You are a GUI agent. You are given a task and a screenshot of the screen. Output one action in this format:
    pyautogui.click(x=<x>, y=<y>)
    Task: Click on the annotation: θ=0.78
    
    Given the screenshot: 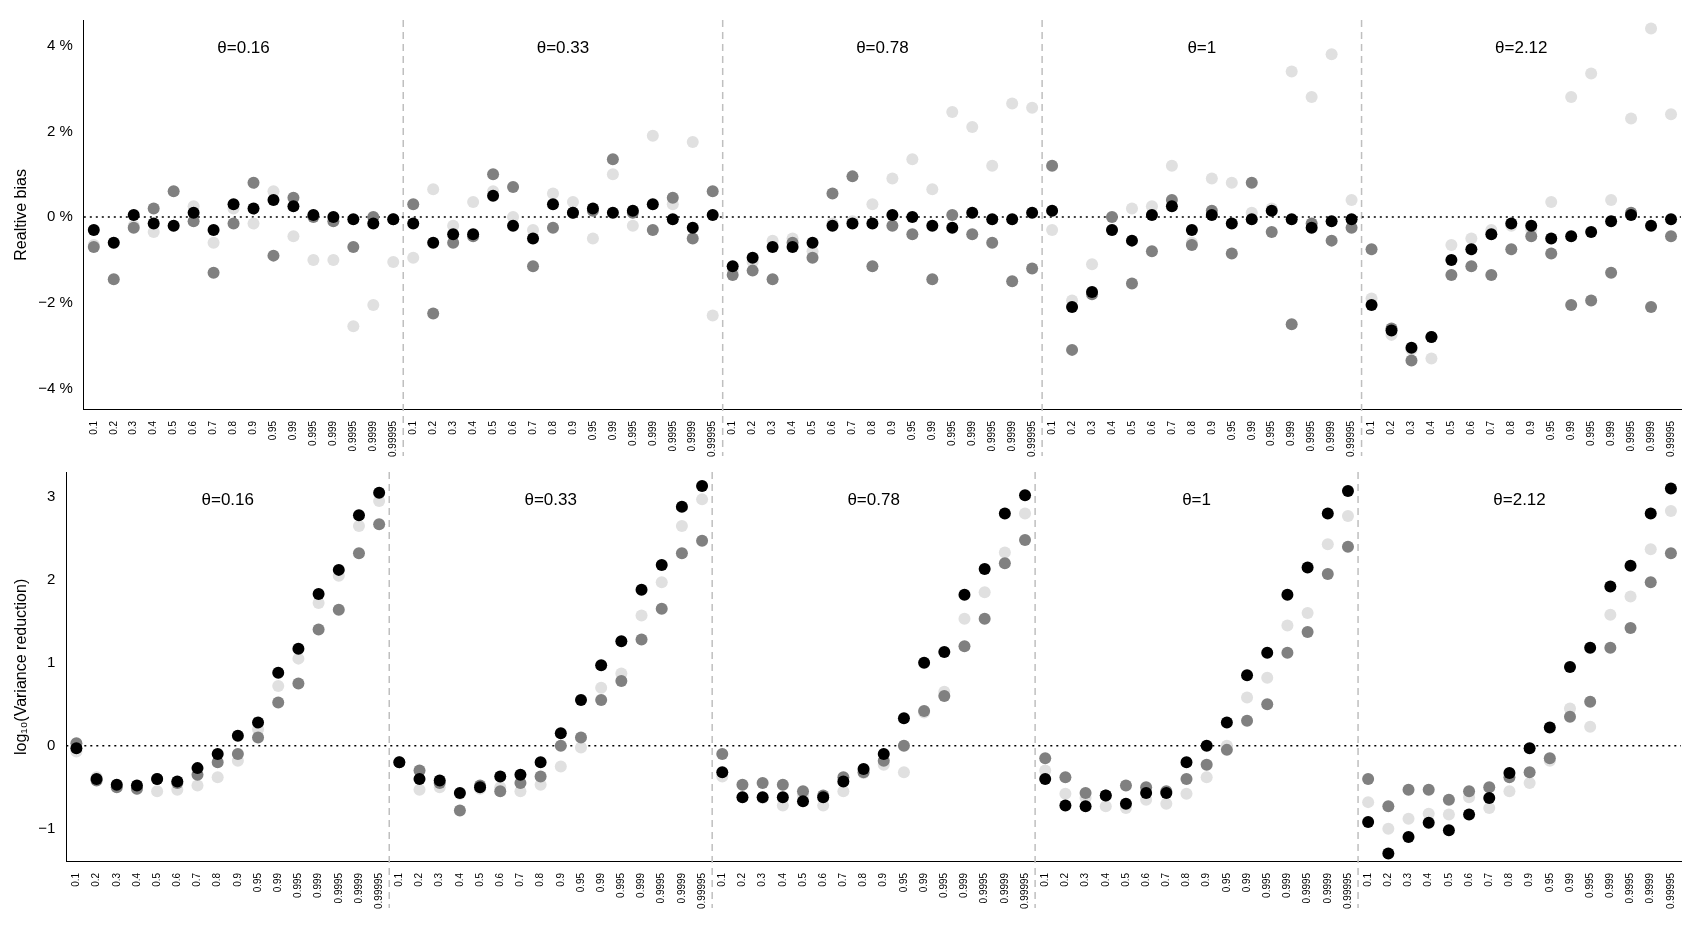 What is the action you would take?
    pyautogui.click(x=873, y=499)
    